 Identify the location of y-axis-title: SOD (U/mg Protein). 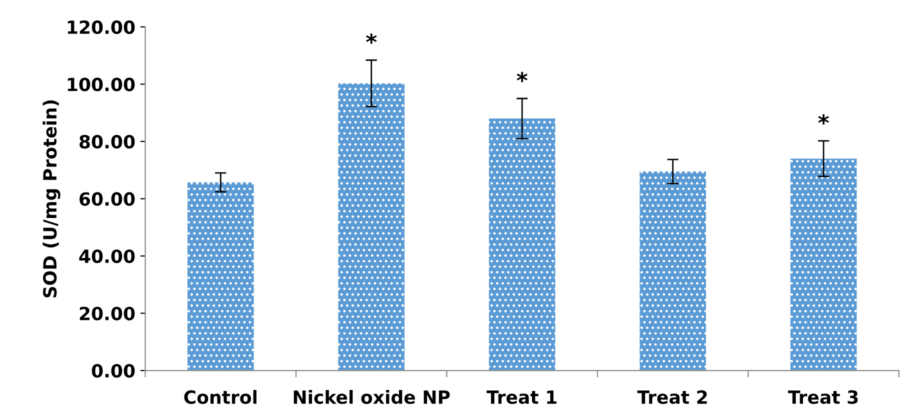
(51, 199).